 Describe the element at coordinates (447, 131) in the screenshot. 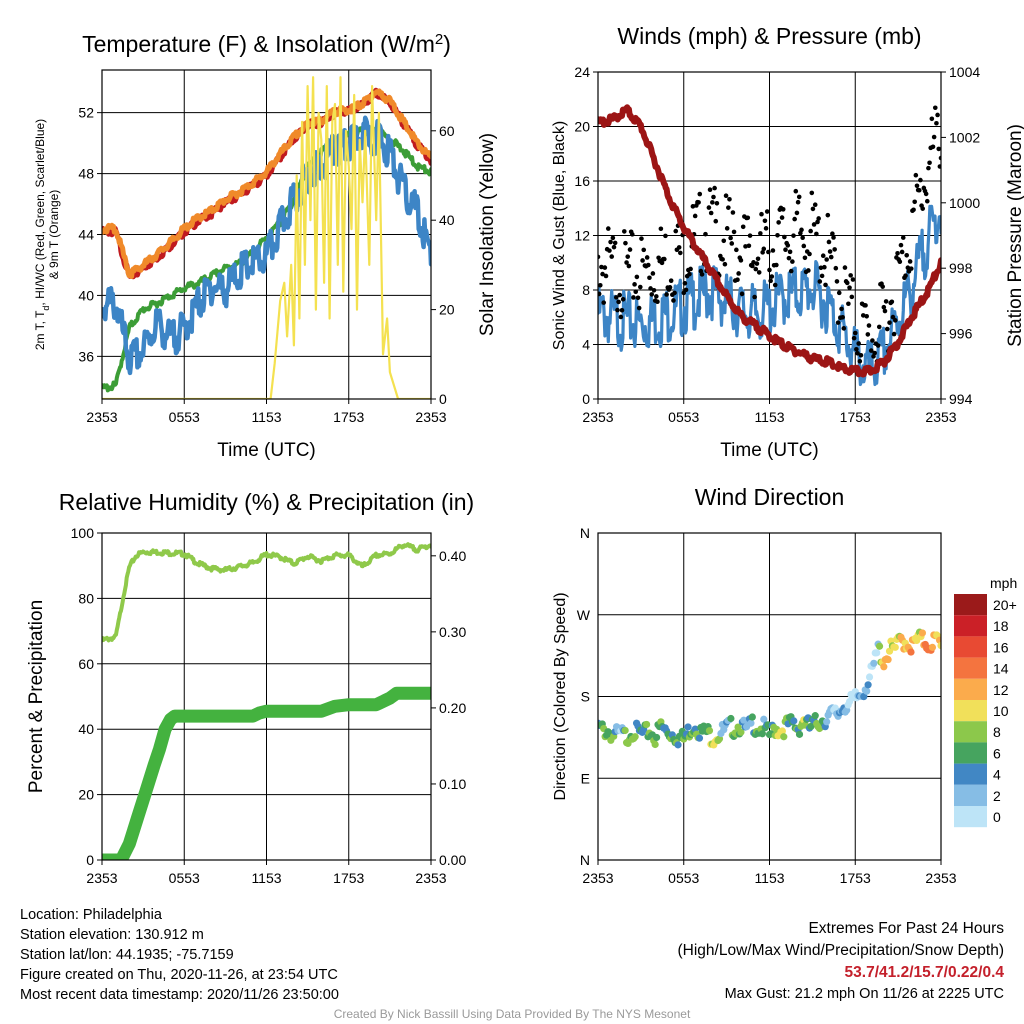

I see `y-tick-label-right: 60` at that location.